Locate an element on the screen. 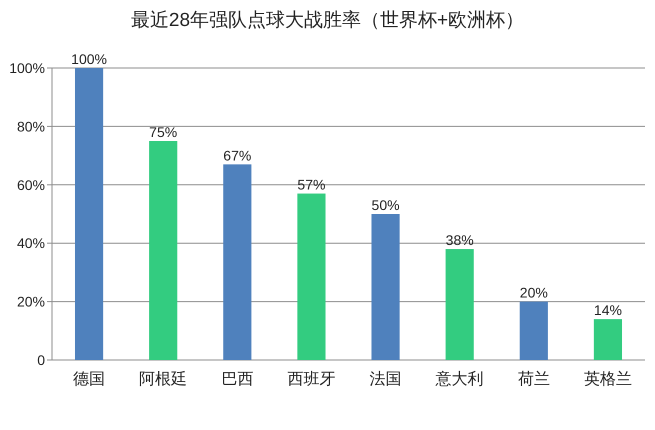  data-label: 75% is located at coordinates (163, 132).